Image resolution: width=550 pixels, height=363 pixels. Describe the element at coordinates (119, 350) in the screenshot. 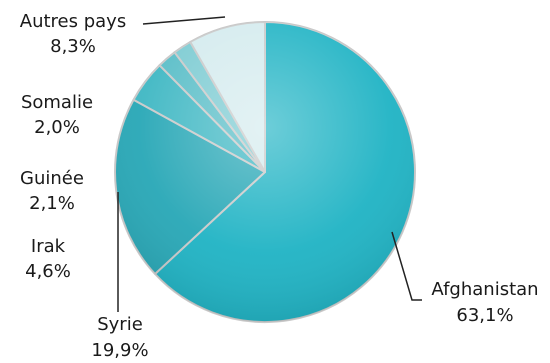

I see `label-syrie-value: 19,9%` at that location.